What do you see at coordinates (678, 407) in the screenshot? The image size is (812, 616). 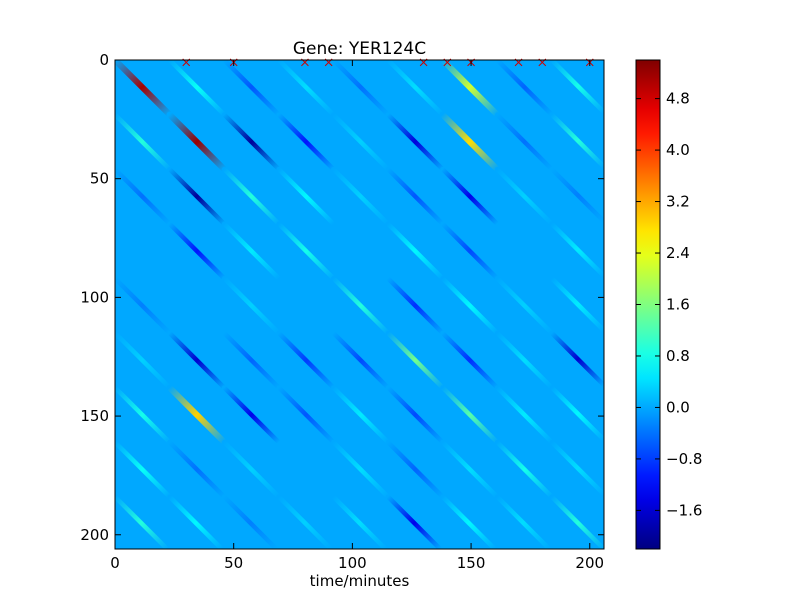 I see `colorbar-tick-label: 0.0` at bounding box center [678, 407].